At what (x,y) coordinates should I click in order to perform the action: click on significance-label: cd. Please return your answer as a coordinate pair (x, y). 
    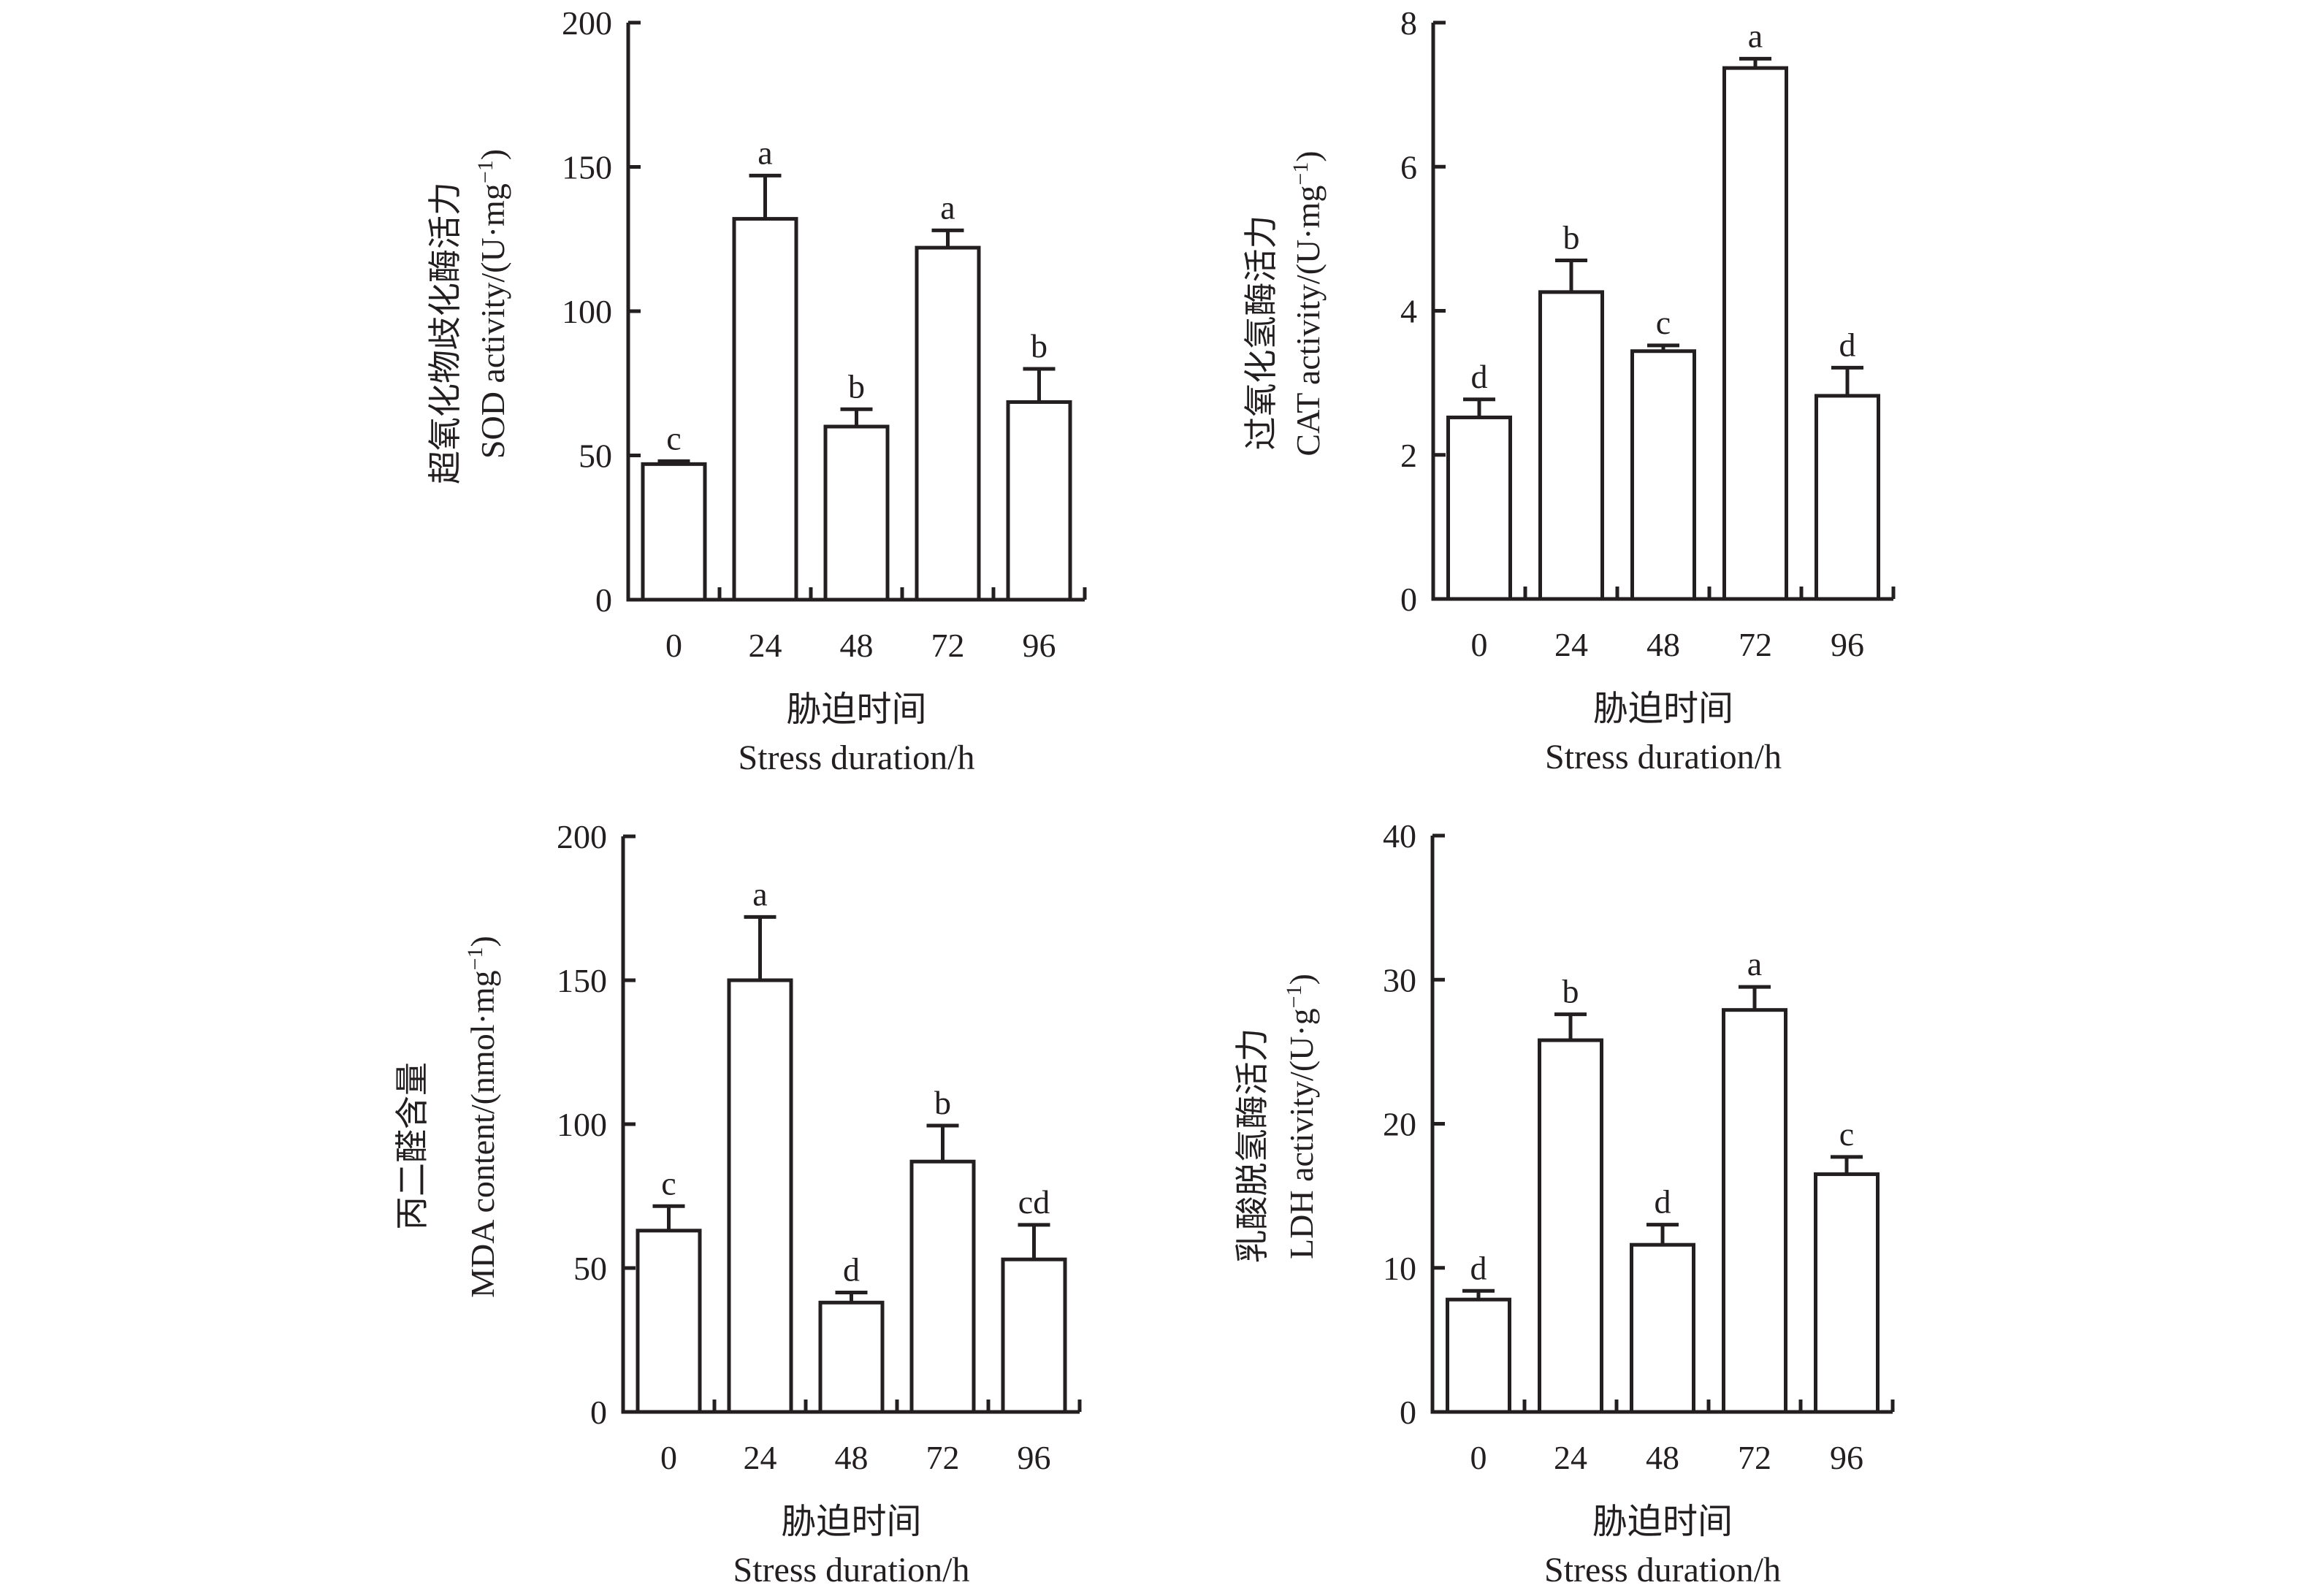
    Looking at the image, I should click on (1034, 1202).